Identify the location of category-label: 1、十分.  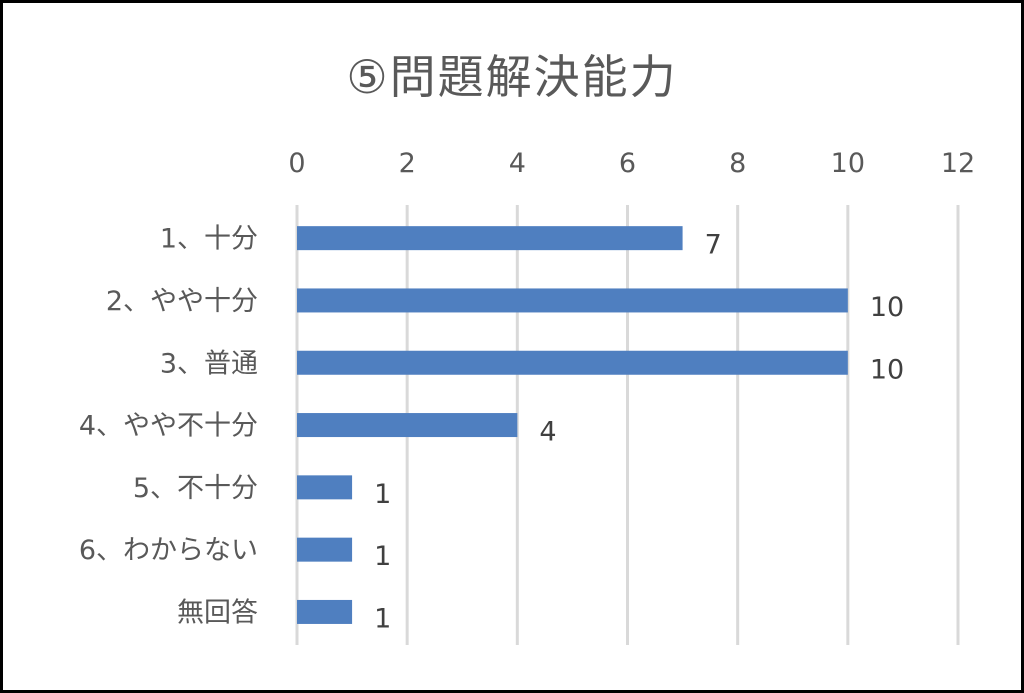
(209, 239).